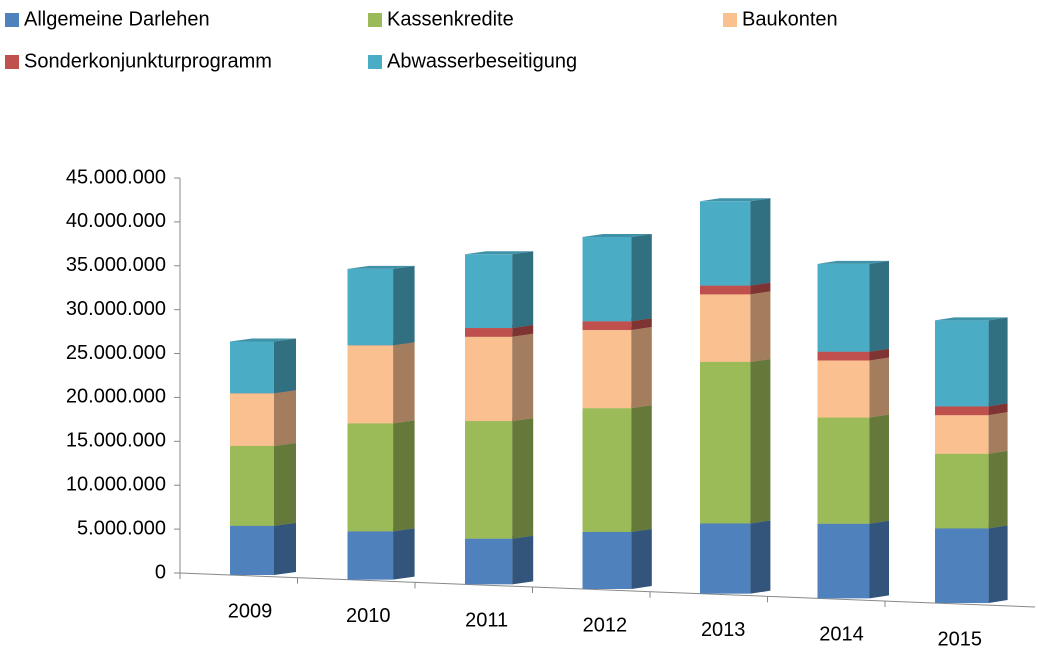 This screenshot has width=1038, height=654. Describe the element at coordinates (790, 19) in the screenshot. I see `legend-label: Baukonten` at that location.